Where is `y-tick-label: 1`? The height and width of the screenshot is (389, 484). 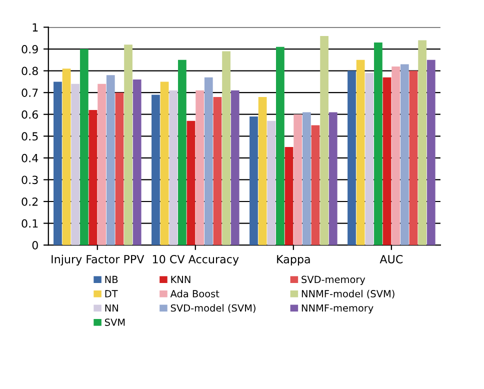
y-tick-label: 1 is located at coordinates (35, 27).